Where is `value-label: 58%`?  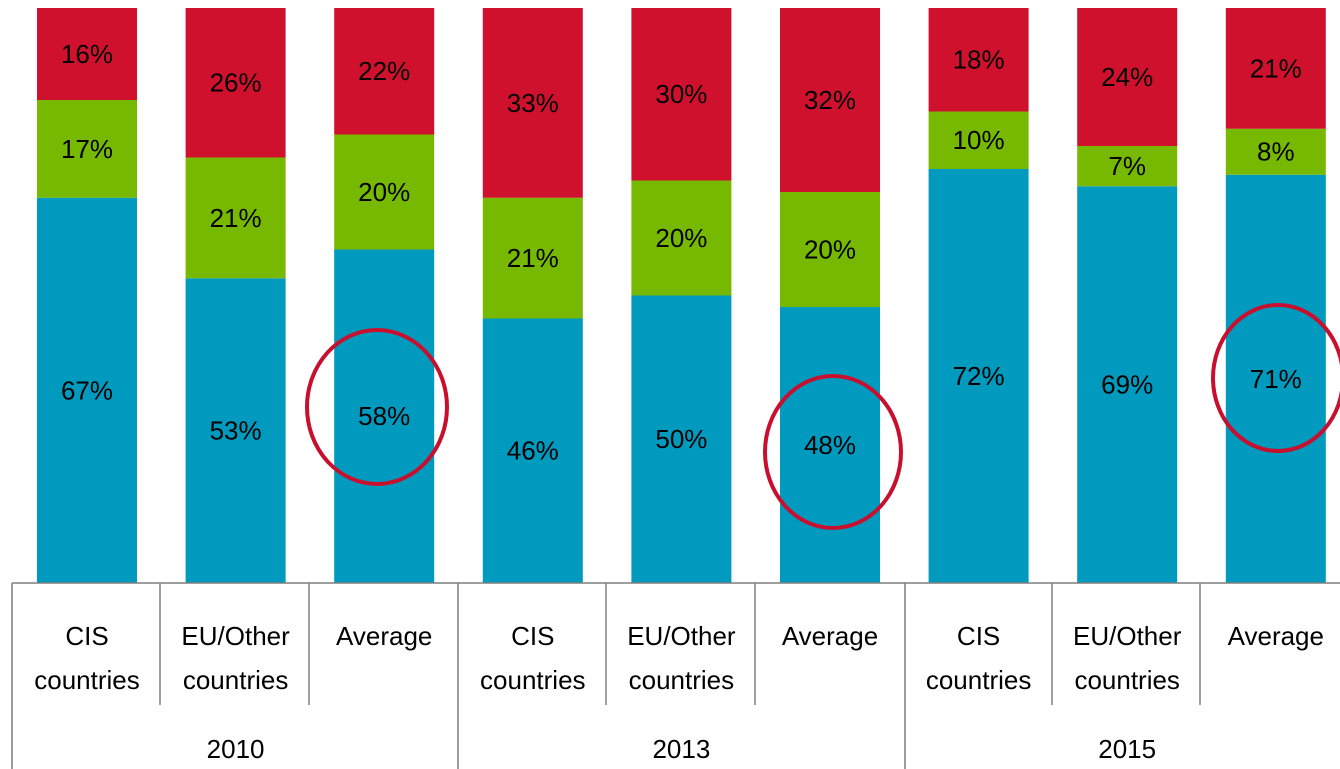 value-label: 58% is located at coordinates (384, 416).